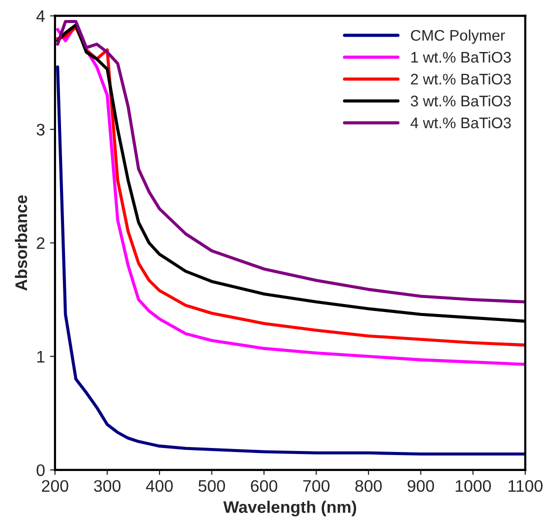 The image size is (550, 528). I want to click on y-tick-label: 1, so click(40, 356).